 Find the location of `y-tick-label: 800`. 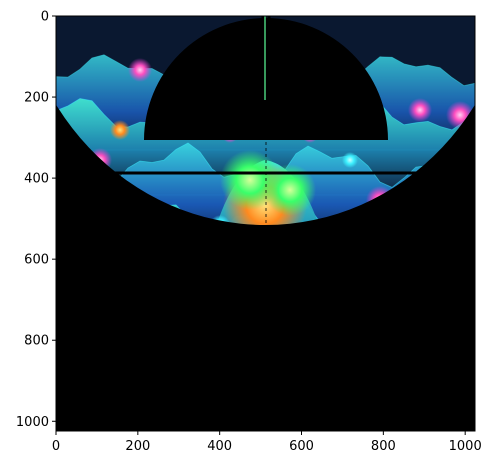

y-tick-label: 800 is located at coordinates (36, 341).